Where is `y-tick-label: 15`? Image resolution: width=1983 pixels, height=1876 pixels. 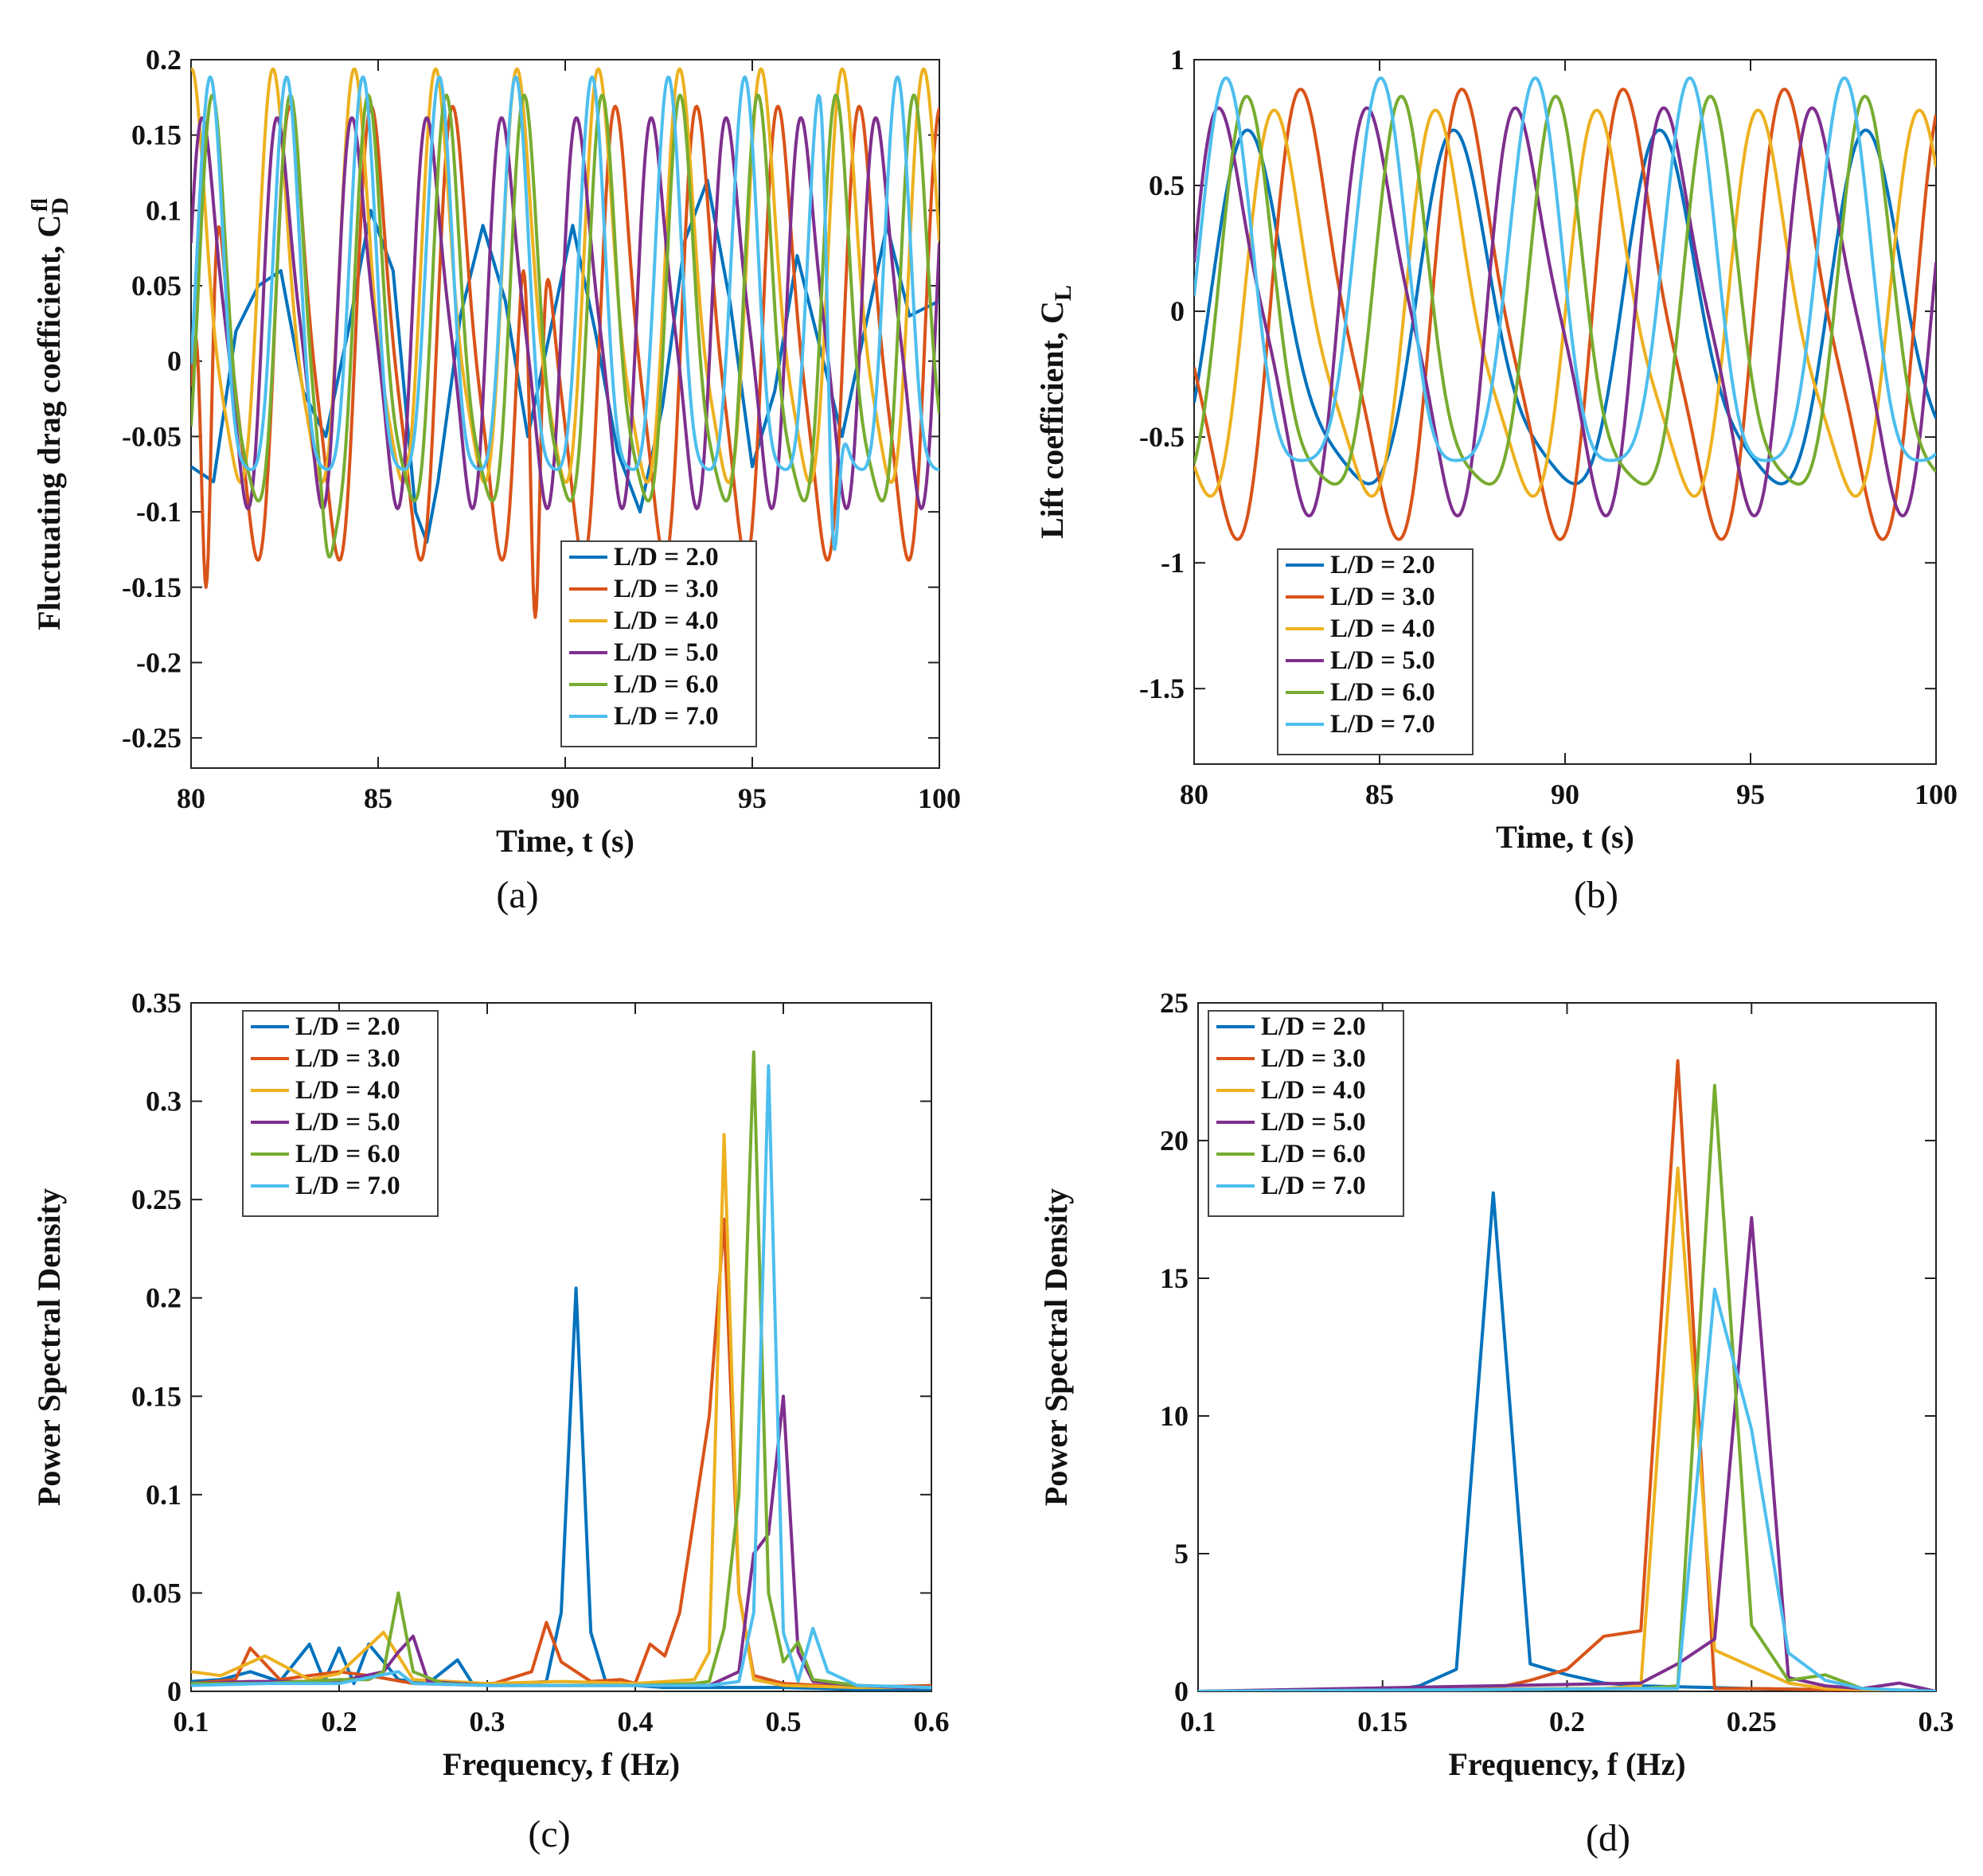 y-tick-label: 15 is located at coordinates (1175, 1278).